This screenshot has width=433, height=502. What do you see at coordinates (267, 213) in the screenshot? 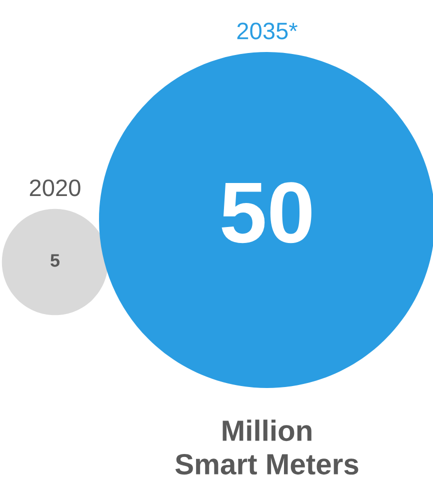
I see `data-label: 50` at bounding box center [267, 213].